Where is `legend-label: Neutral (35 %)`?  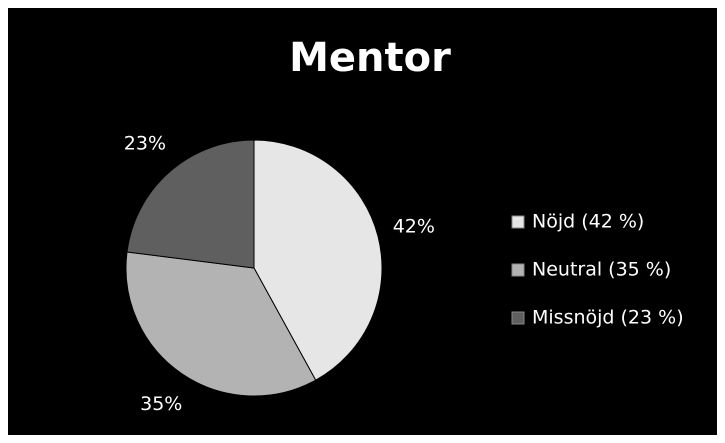
legend-label: Neutral (35 %) is located at coordinates (601, 270).